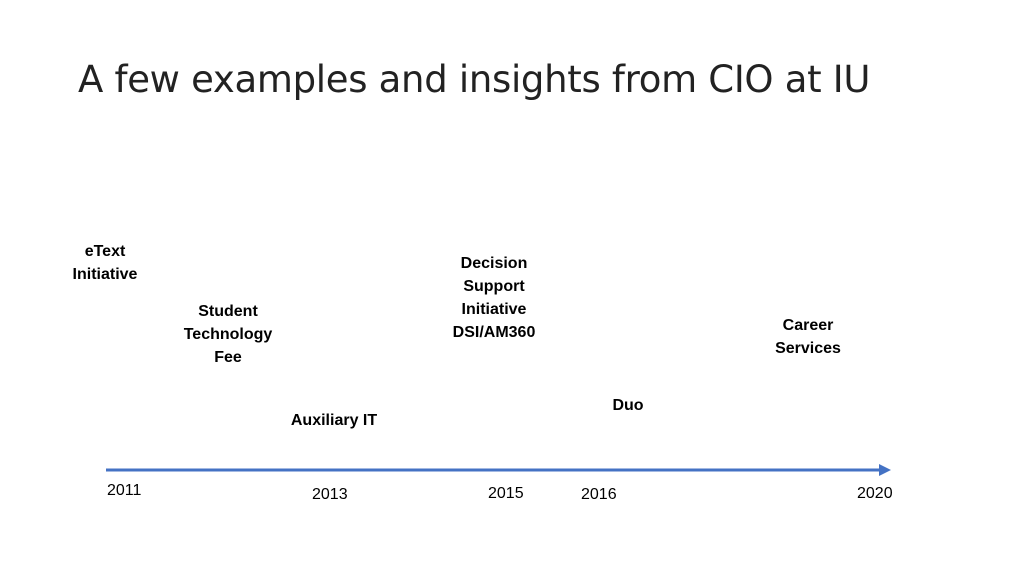 Image resolution: width=1024 pixels, height=576 pixels. I want to click on event-line: Decision, so click(494, 263).